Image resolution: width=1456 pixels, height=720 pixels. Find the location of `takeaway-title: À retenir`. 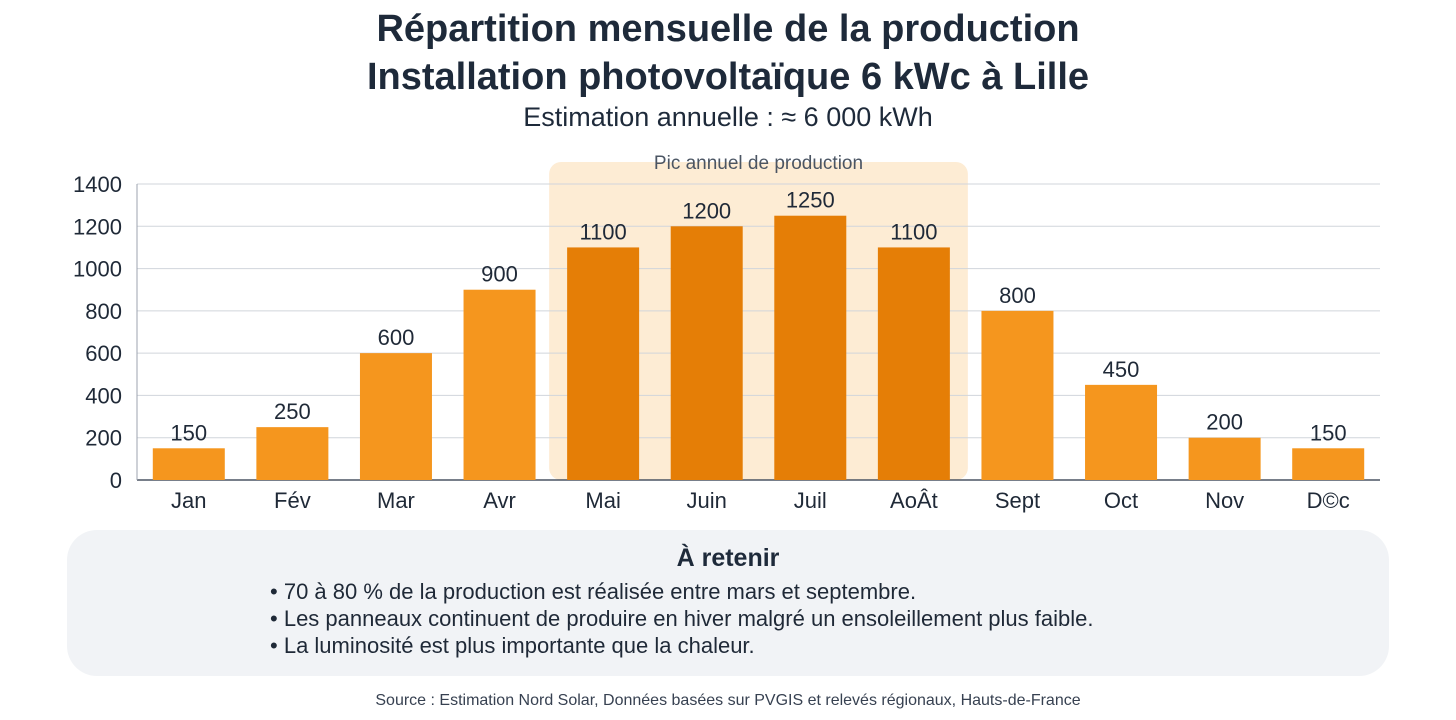

takeaway-title: À retenir is located at coordinates (728, 558).